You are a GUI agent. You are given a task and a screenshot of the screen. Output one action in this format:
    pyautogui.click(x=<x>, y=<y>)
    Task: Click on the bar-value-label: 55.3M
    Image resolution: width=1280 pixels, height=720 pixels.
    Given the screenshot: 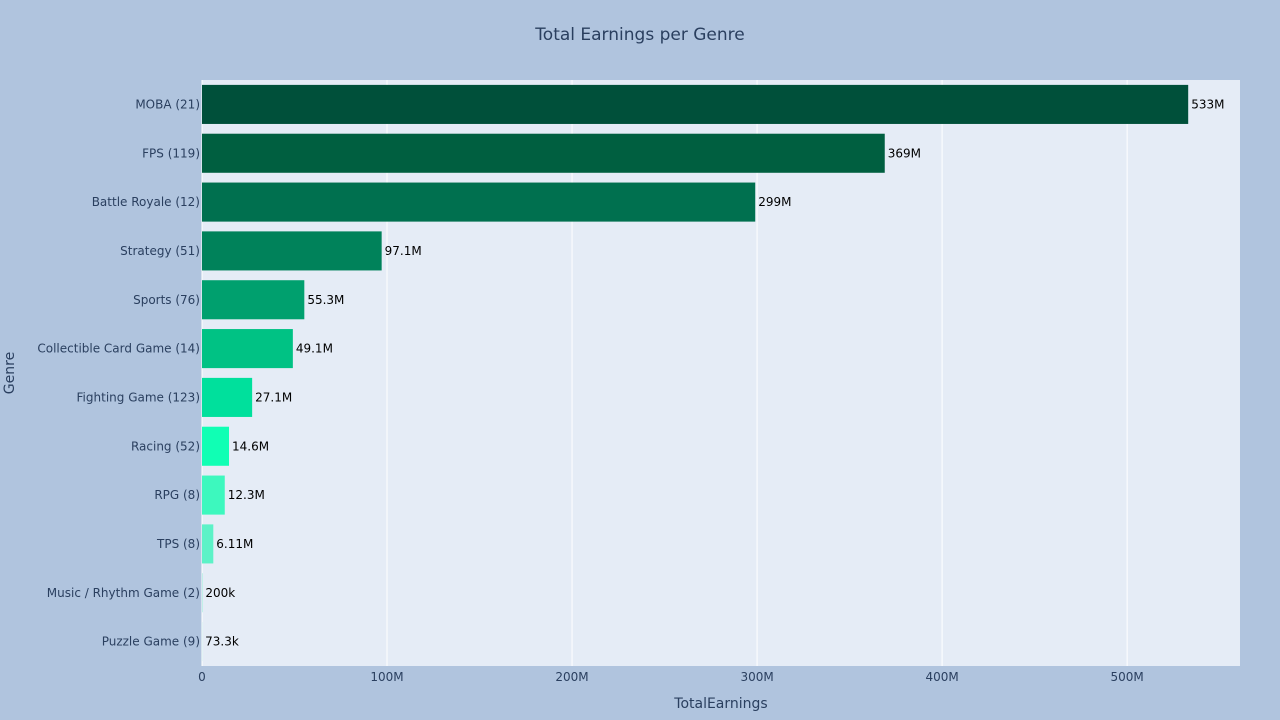 What is the action you would take?
    pyautogui.click(x=325, y=300)
    